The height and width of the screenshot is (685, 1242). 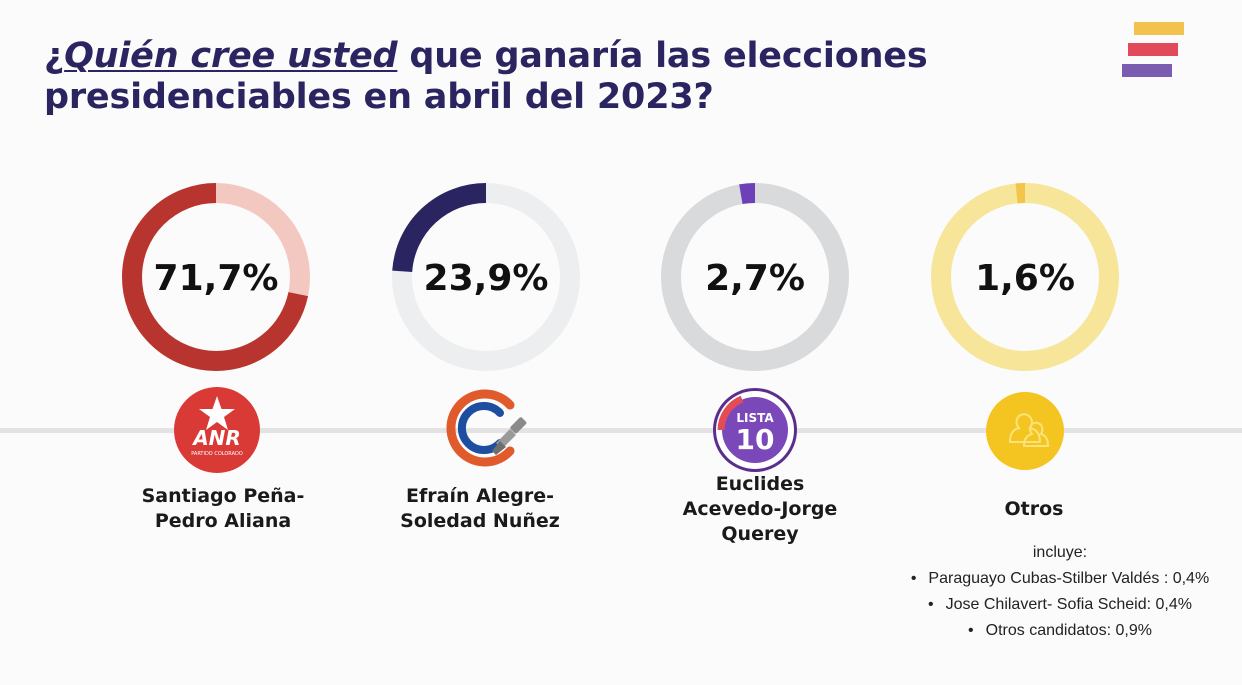 What do you see at coordinates (1060, 552) in the screenshot?
I see `otros-notes-intro: incluye:` at bounding box center [1060, 552].